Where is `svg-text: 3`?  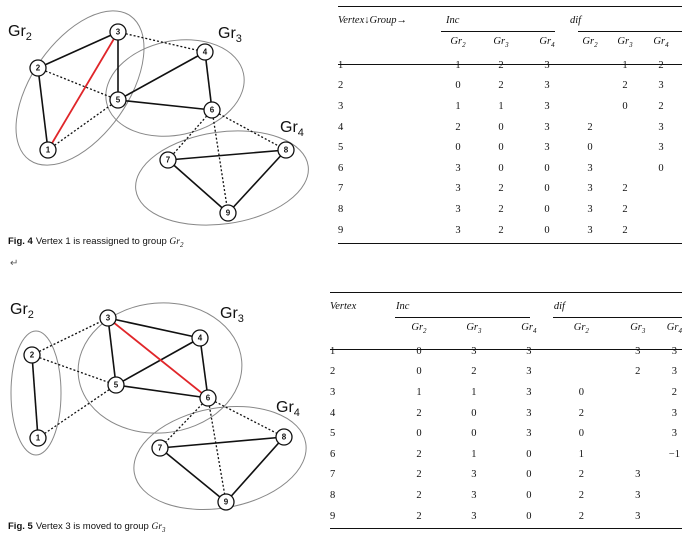 svg-text: 3 is located at coordinates (118, 32).